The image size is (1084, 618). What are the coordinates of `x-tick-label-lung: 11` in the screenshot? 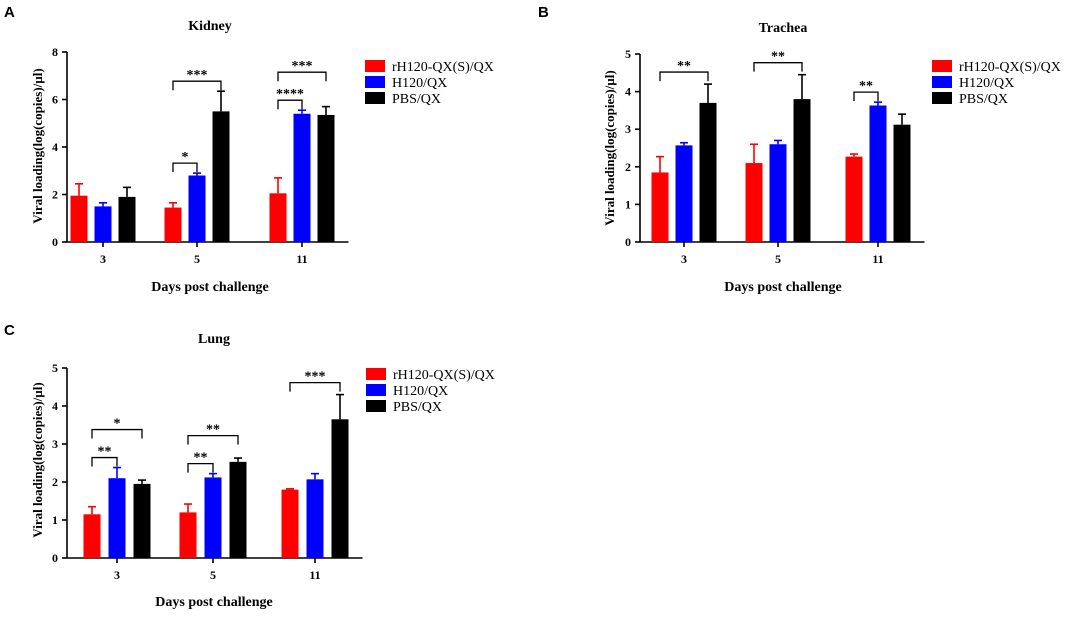 It's located at (314, 575).